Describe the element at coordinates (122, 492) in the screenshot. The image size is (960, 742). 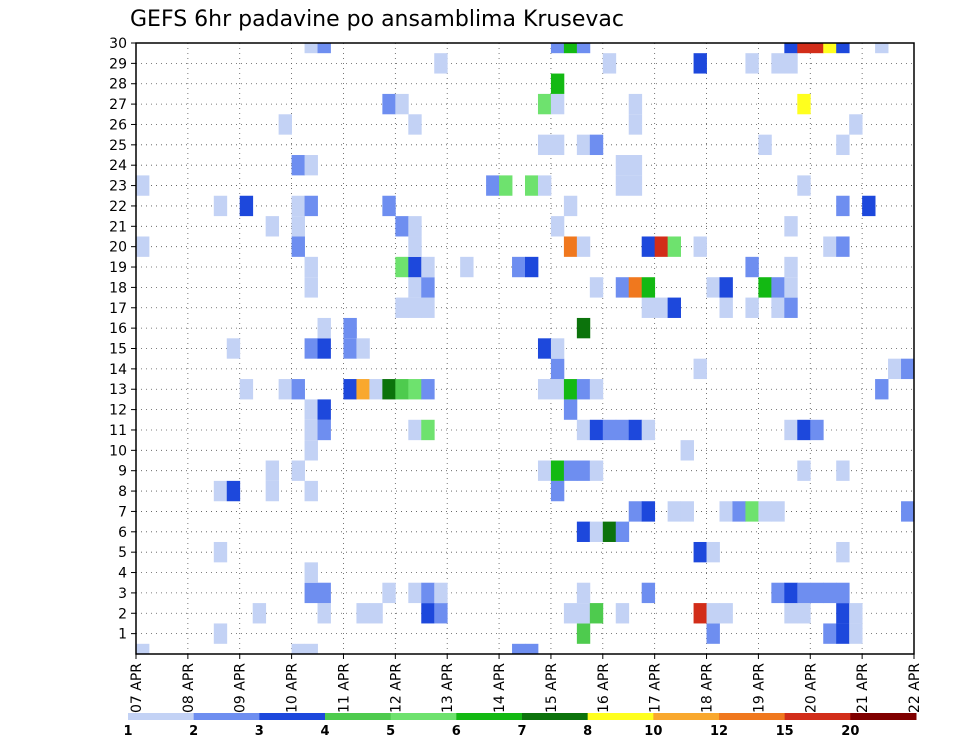
I see `y-tick-label: 8` at that location.